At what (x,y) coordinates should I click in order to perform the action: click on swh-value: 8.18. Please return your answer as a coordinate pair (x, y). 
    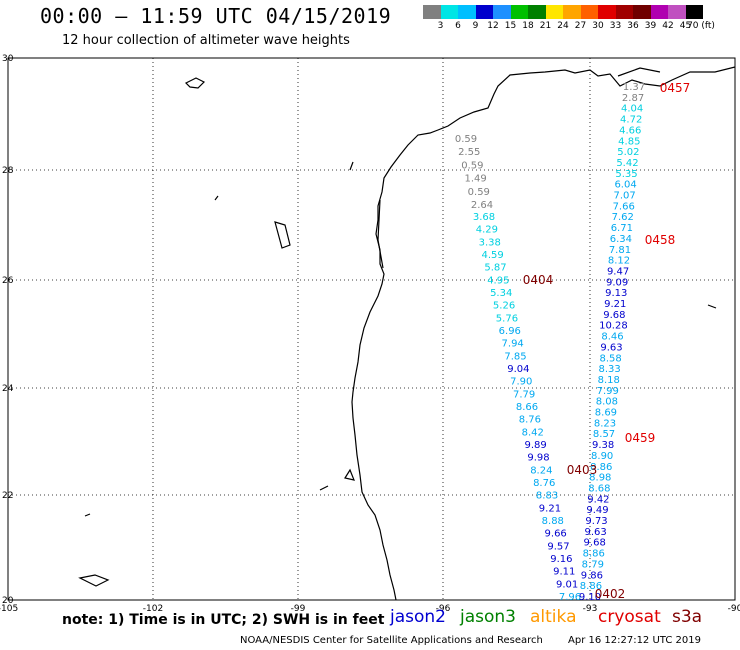
    Looking at the image, I should click on (609, 380).